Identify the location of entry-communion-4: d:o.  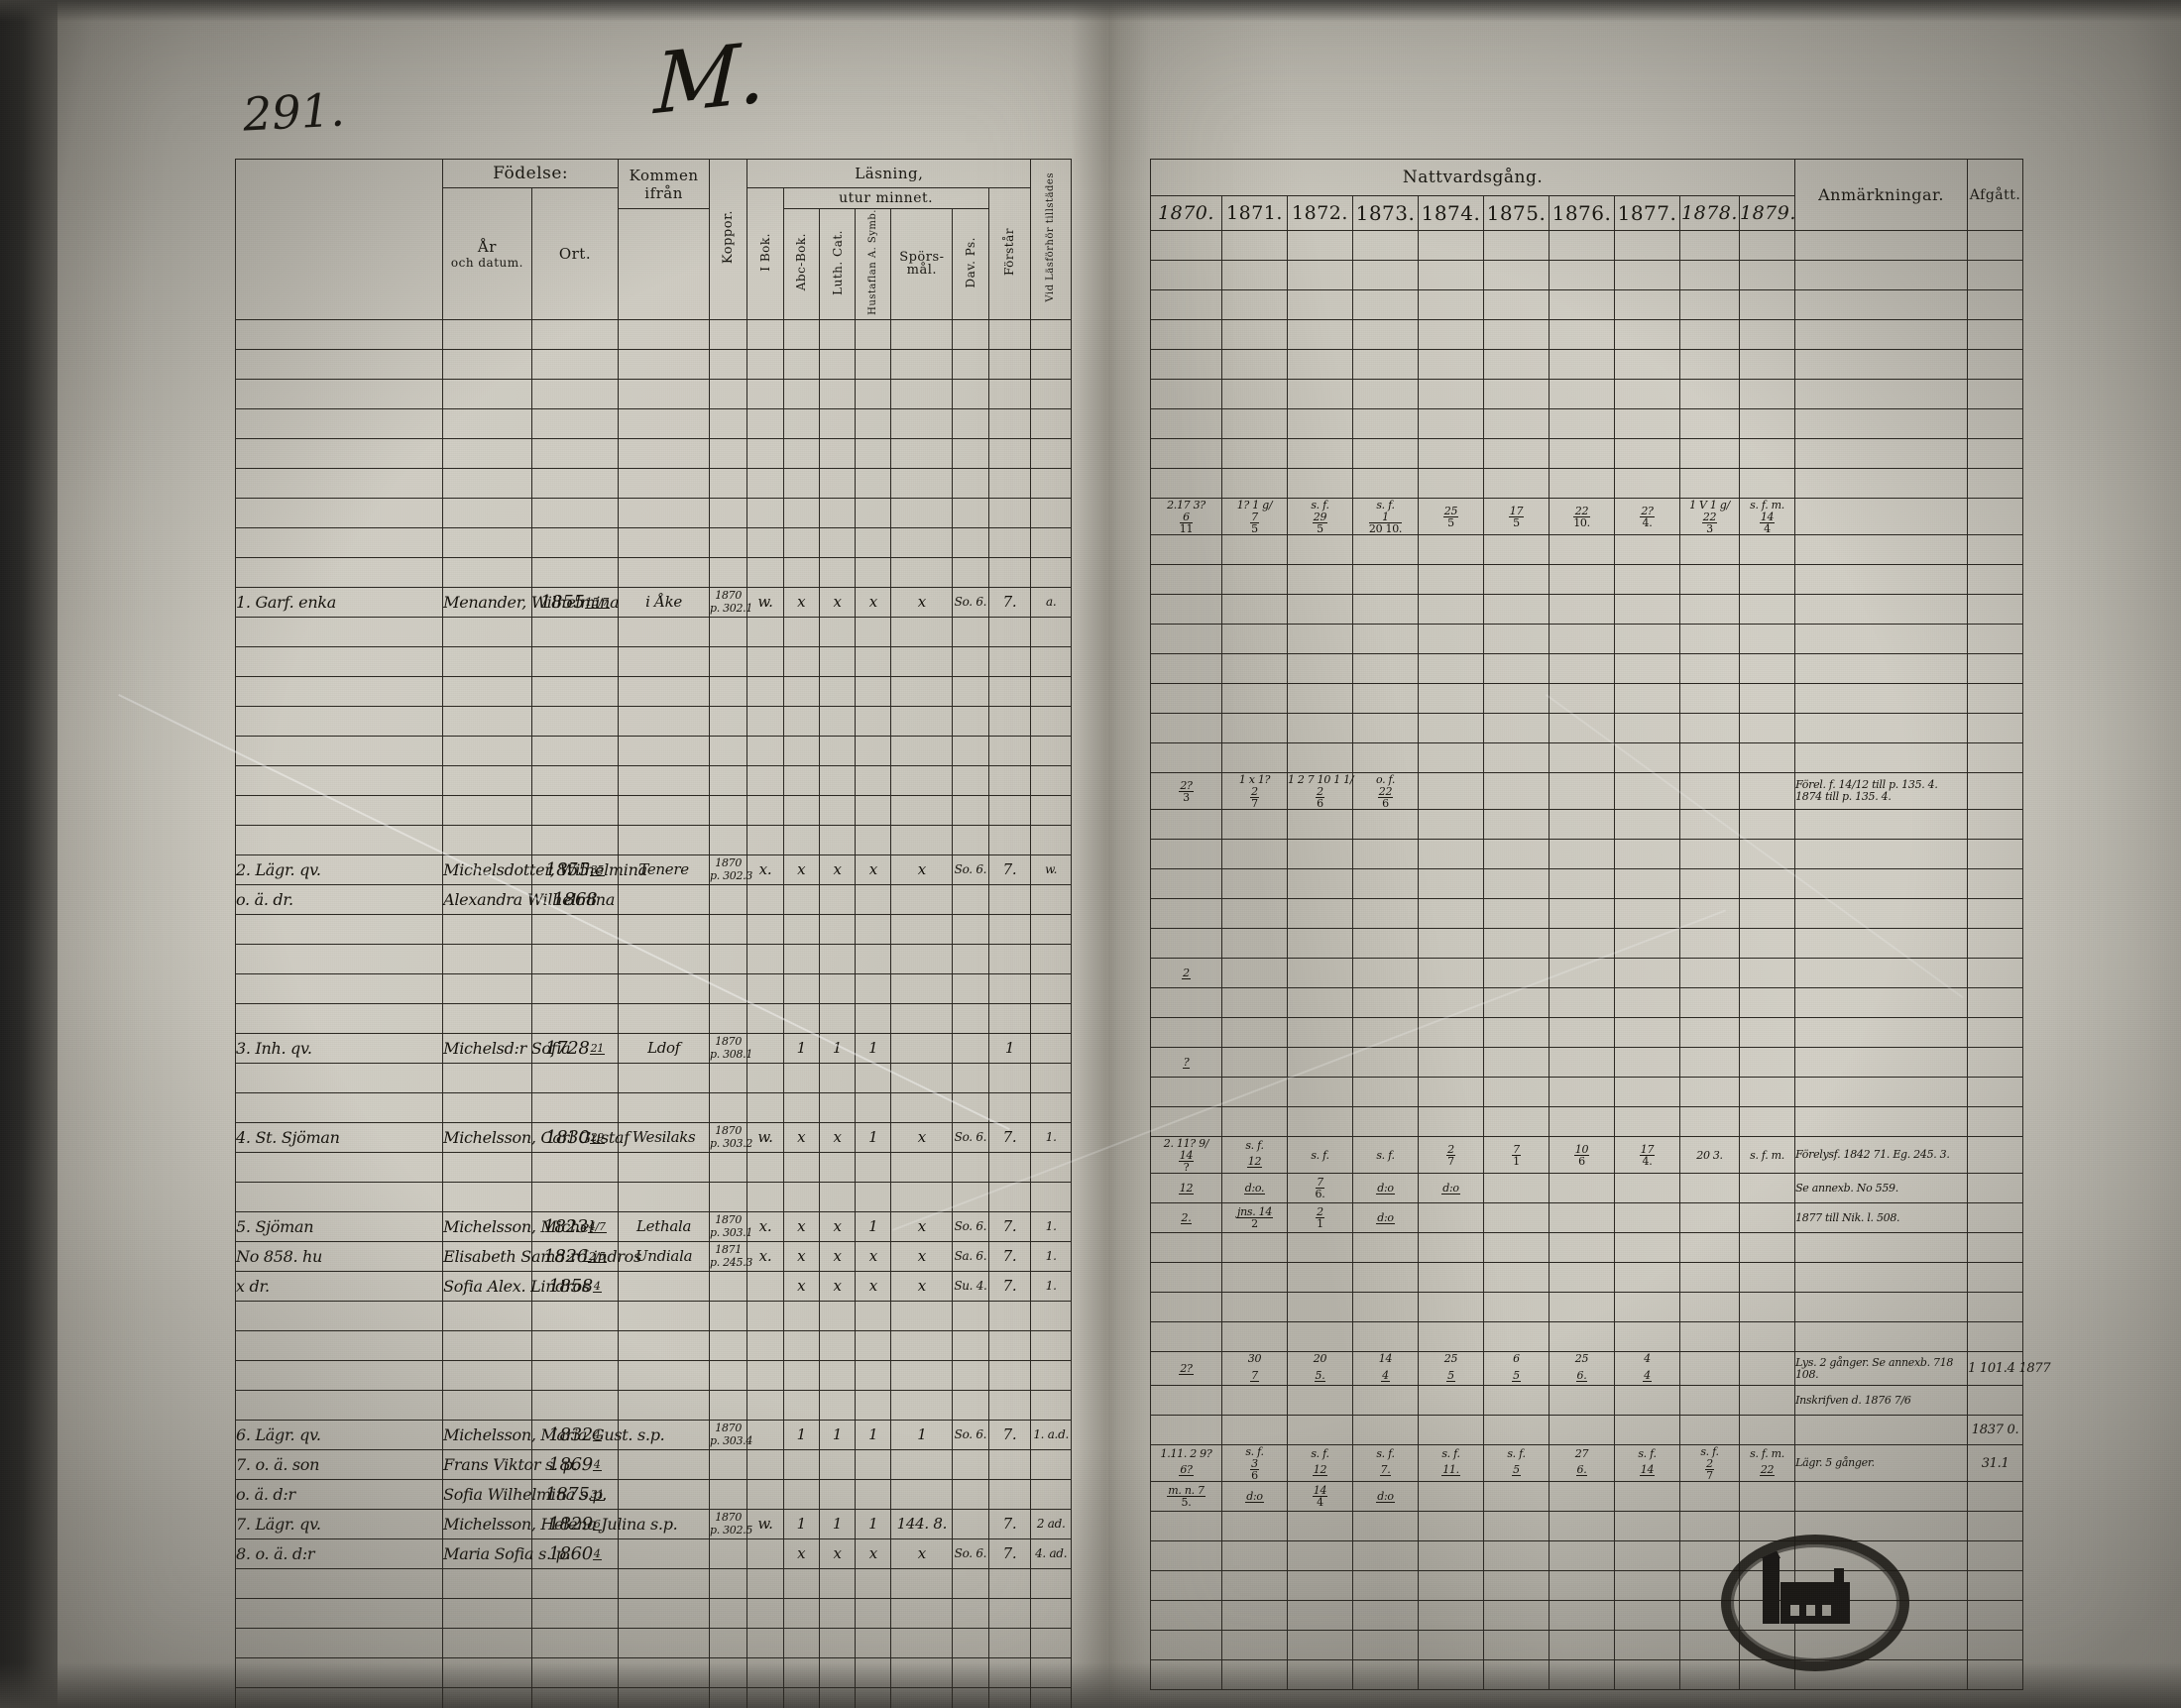
(1451, 1188).